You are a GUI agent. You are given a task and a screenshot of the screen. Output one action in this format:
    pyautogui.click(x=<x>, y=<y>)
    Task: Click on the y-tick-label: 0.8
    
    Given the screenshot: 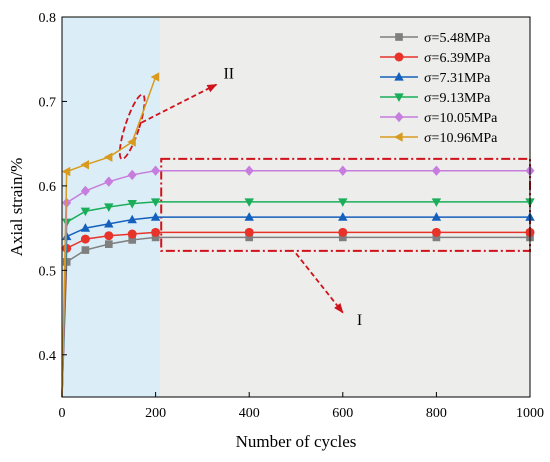 What is the action you would take?
    pyautogui.click(x=48, y=18)
    